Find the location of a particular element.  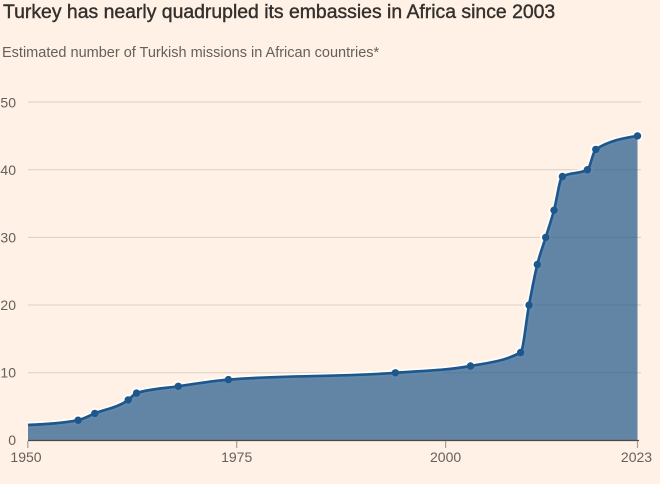

svg-text: 1975 is located at coordinates (236, 457).